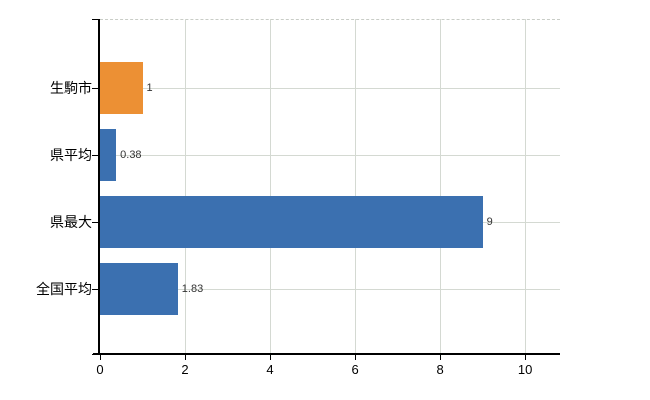  I want to click on category-label: 全国平均, so click(64, 289).